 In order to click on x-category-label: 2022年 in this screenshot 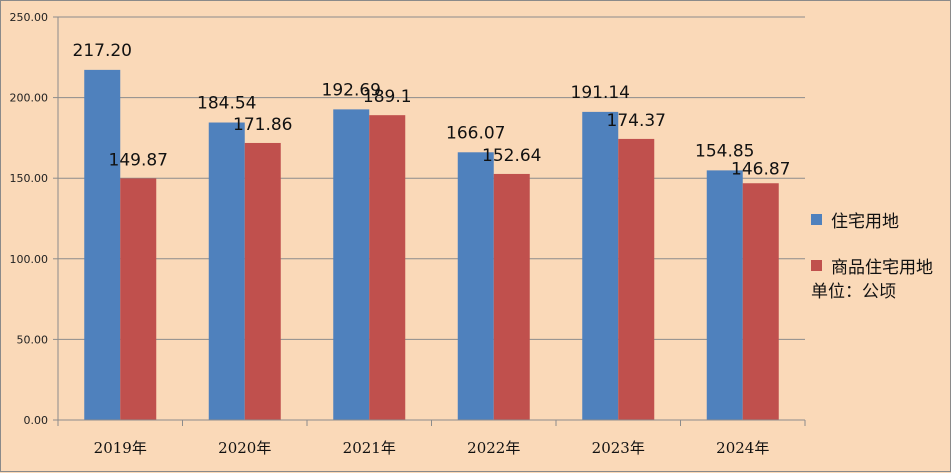, I will do `click(493, 448)`.